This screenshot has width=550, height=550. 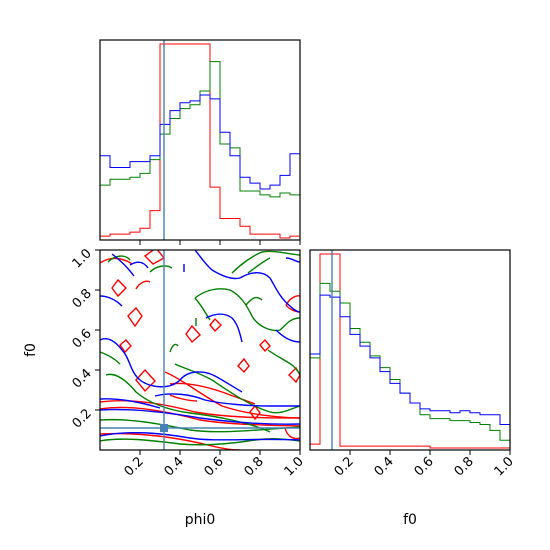 I want to click on contour-series-blue, so click(x=200, y=345).